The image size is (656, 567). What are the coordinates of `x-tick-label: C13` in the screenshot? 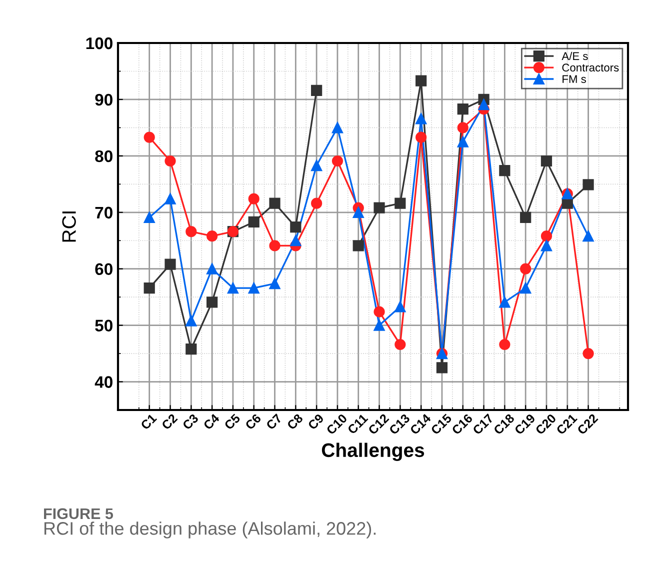 It's located at (399, 424).